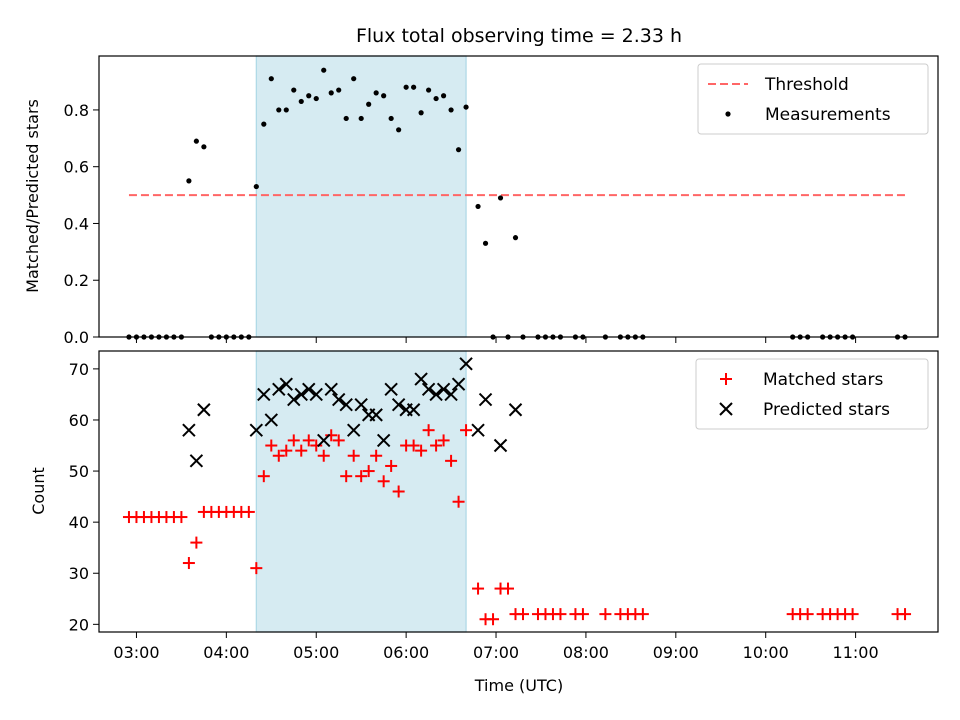 The width and height of the screenshot is (960, 720). Describe the element at coordinates (76, 110) in the screenshot. I see `top-ytick-label: 0.8` at that location.